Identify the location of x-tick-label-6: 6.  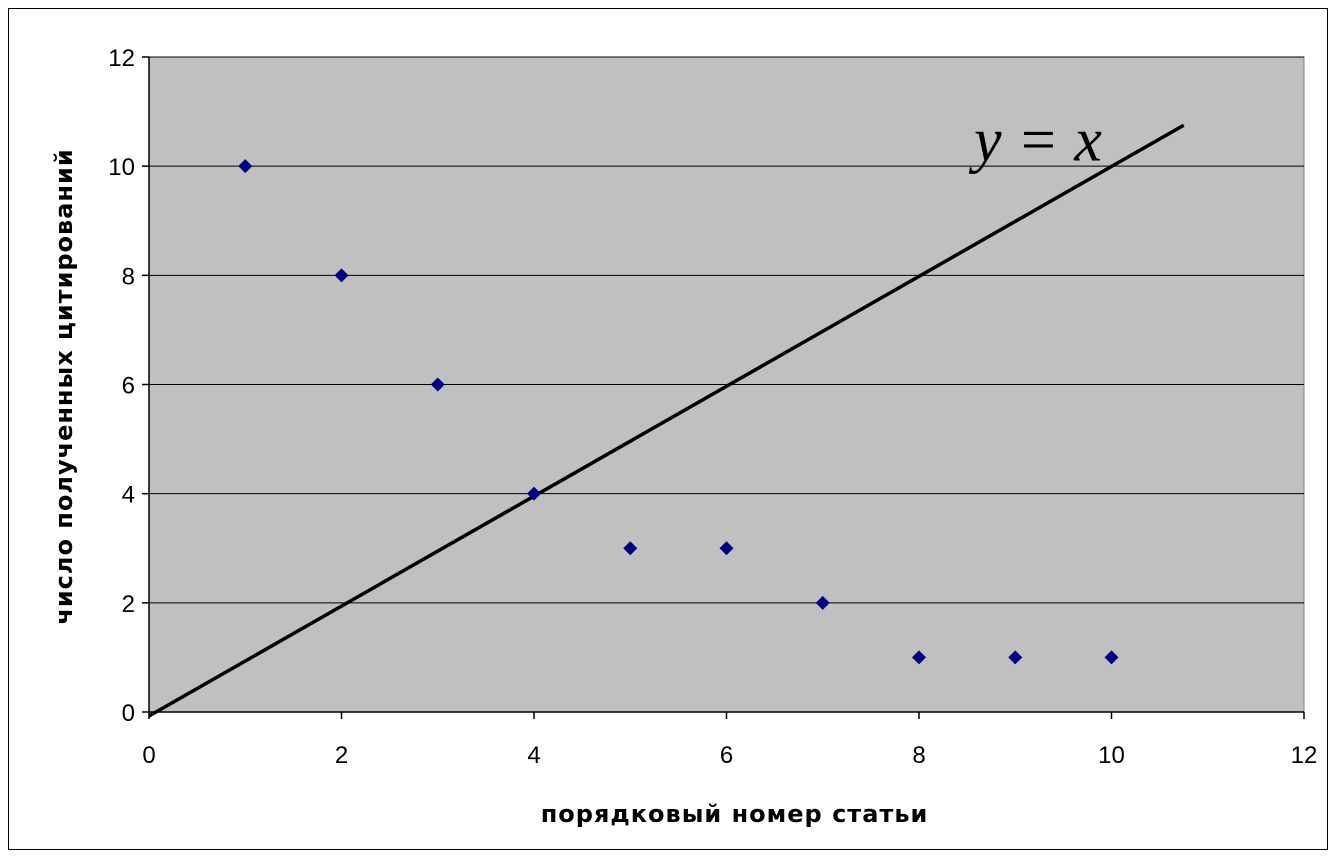
(726, 755).